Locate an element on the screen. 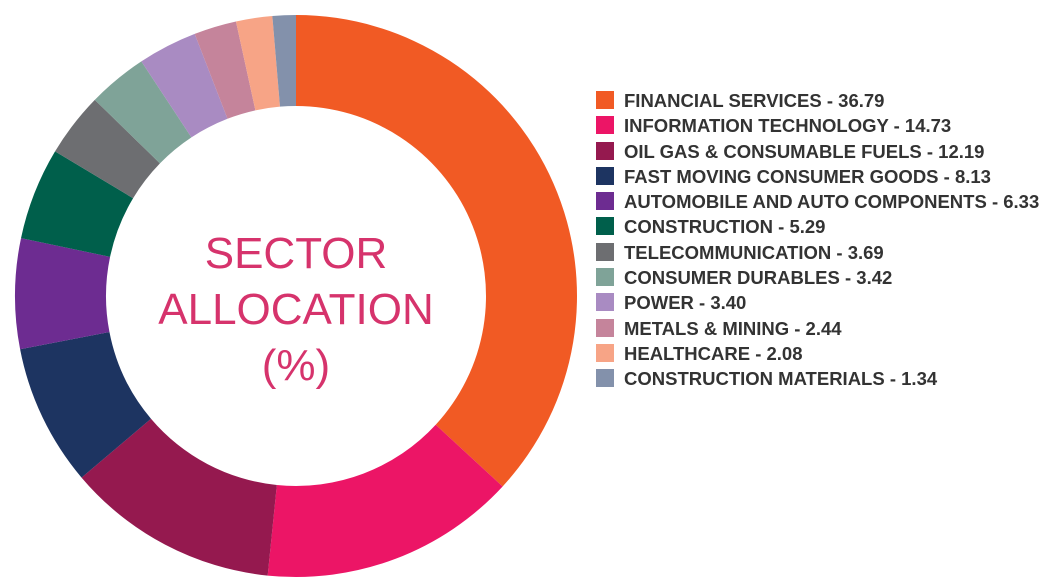 This screenshot has height=586, width=1059. legend-label: TELECOMMUNICATION - 3.69 is located at coordinates (754, 252).